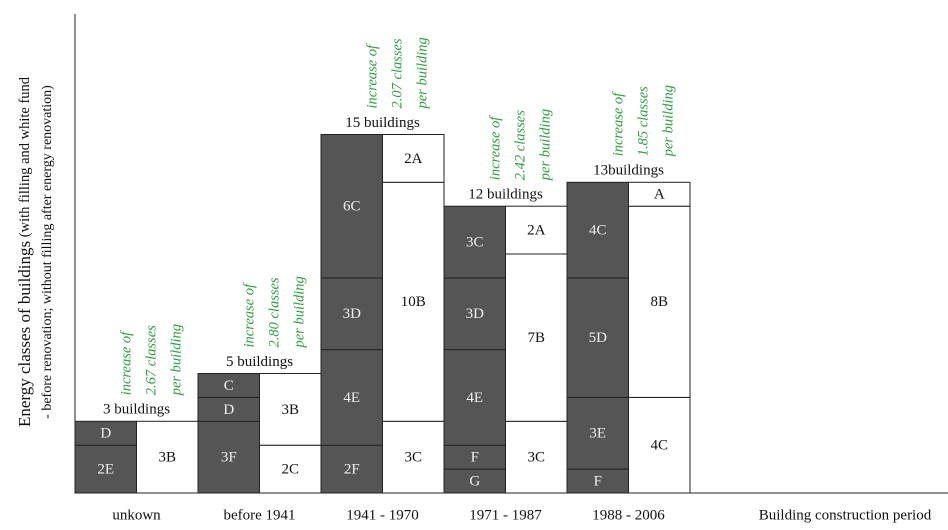 The image size is (948, 530). I want to click on total-label: 5 buildings, so click(259, 362).